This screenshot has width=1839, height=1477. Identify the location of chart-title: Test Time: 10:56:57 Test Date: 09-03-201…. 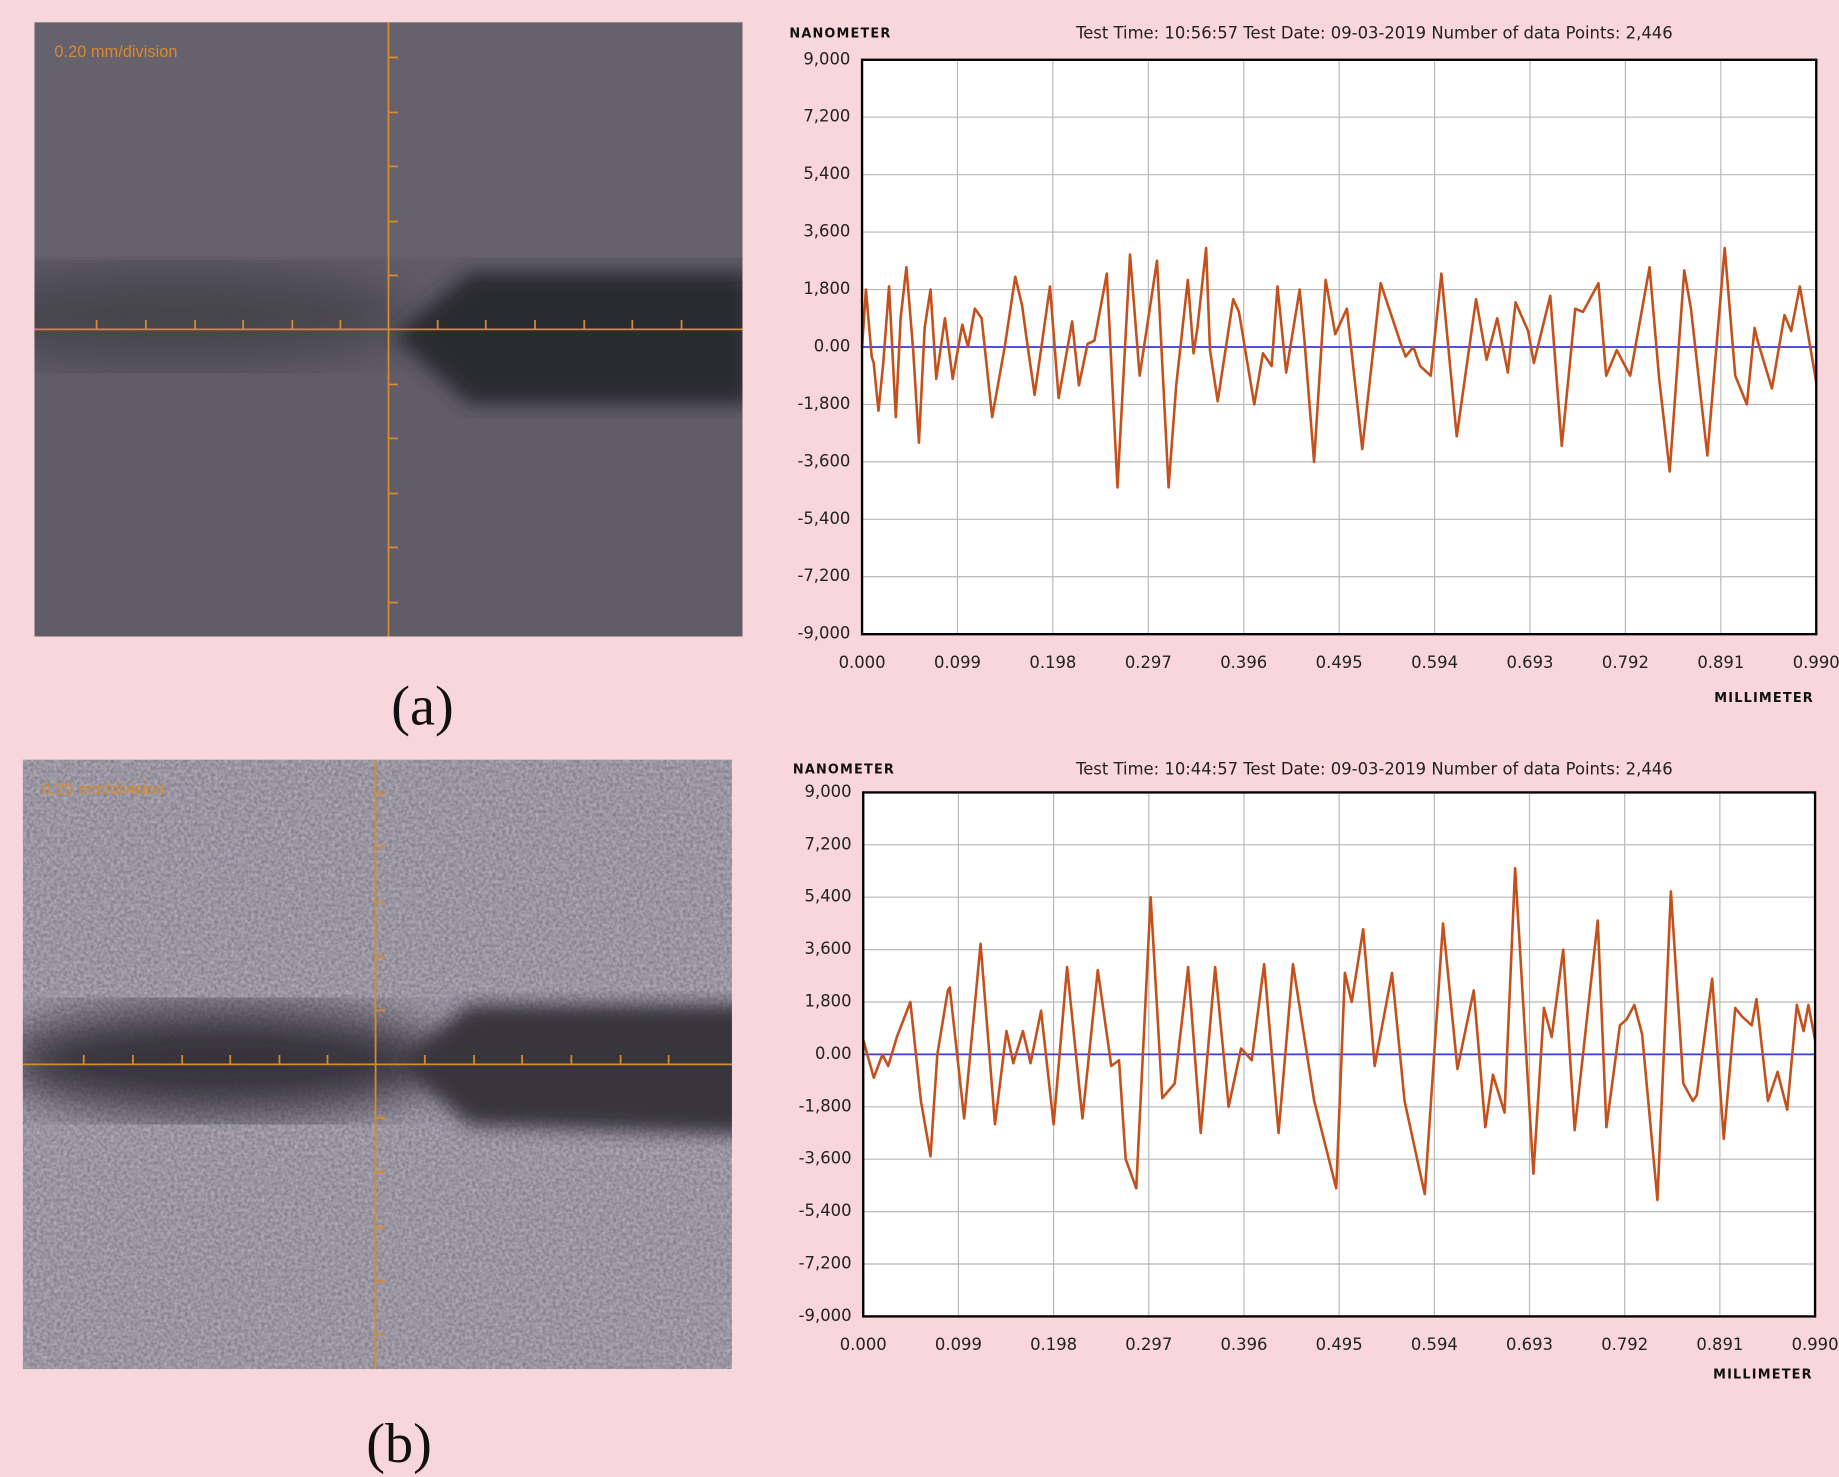
(1374, 32).